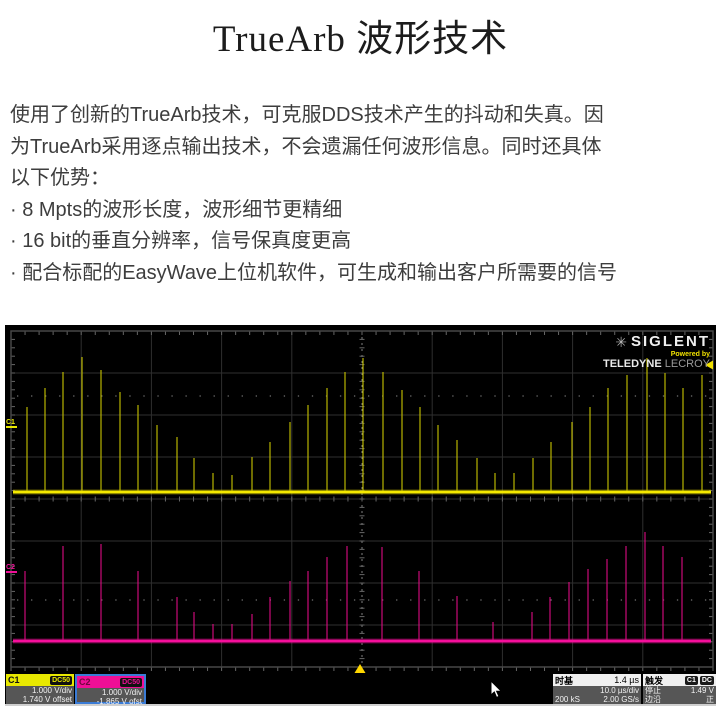 The image size is (721, 715). What do you see at coordinates (60, 178) in the screenshot?
I see `intro-line: 以下优势：` at bounding box center [60, 178].